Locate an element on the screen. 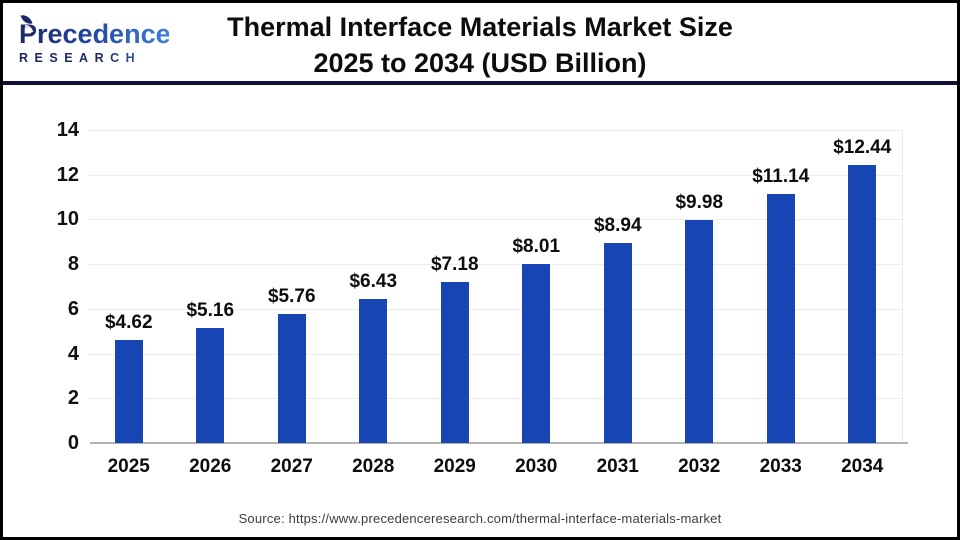  x-tick-label-2034: 2034 is located at coordinates (862, 466).